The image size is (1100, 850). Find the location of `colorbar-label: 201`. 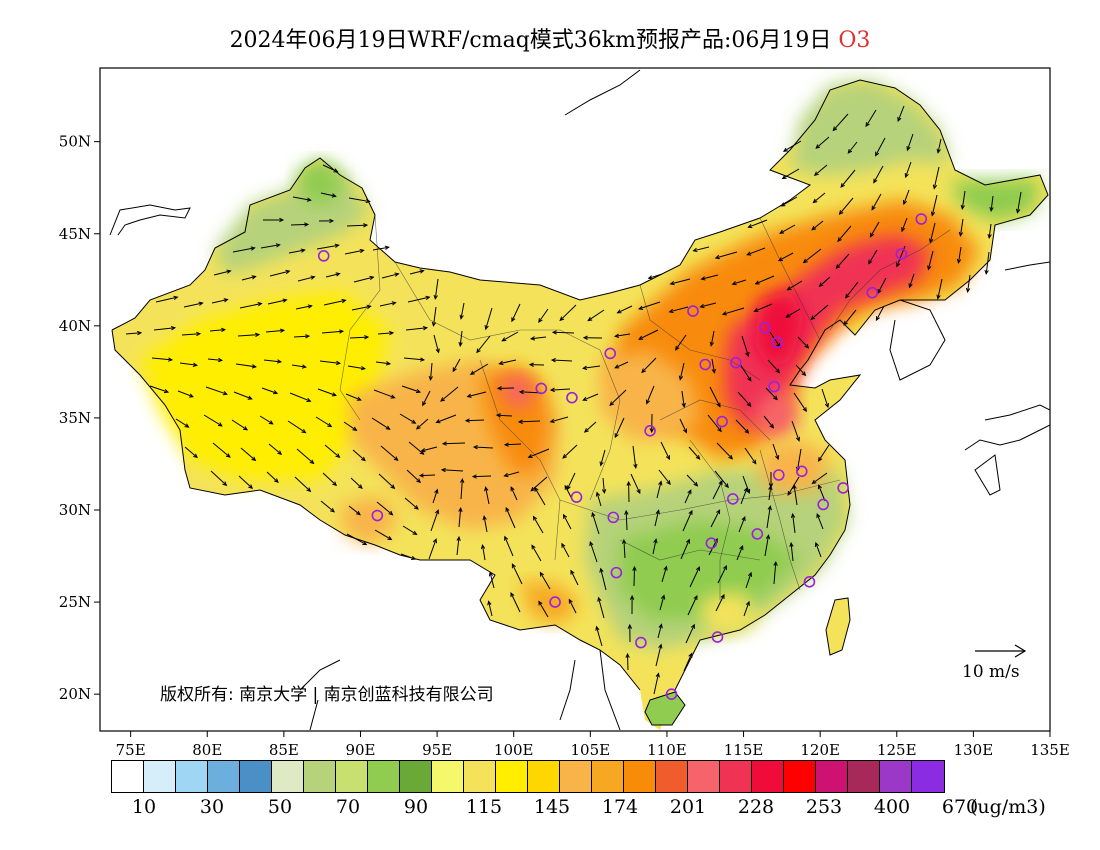

colorbar-label: 201 is located at coordinates (688, 807).